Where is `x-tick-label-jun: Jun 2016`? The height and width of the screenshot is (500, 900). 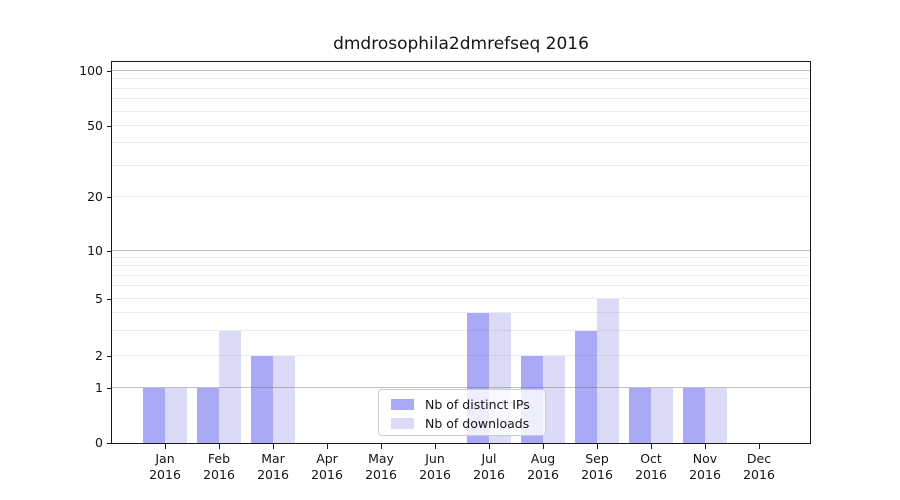 x-tick-label-jun: Jun 2016 is located at coordinates (435, 467).